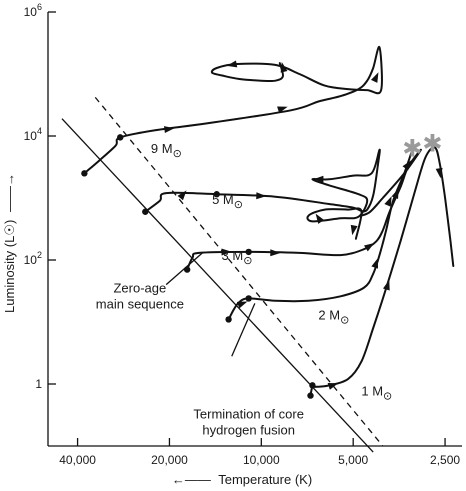  What do you see at coordinates (333, 316) in the screenshot?
I see `track-3-mass-label: 2 M⊙` at bounding box center [333, 316].